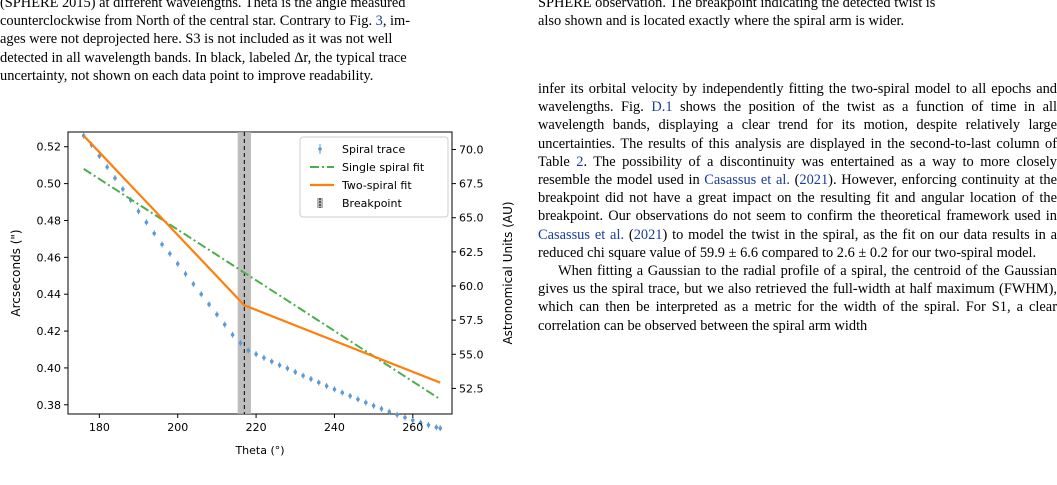 The width and height of the screenshot is (1057, 485). What do you see at coordinates (471, 184) in the screenshot?
I see `y2-tick-label: 67.5` at bounding box center [471, 184].